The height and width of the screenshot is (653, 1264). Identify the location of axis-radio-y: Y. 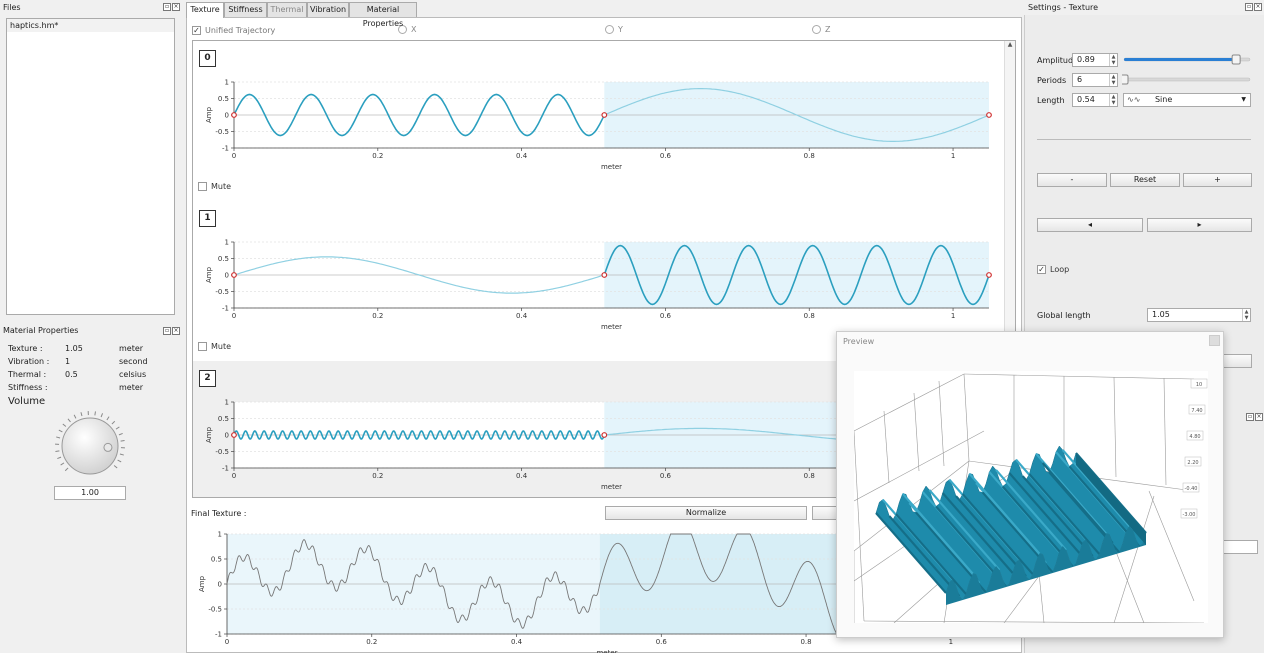
(614, 29).